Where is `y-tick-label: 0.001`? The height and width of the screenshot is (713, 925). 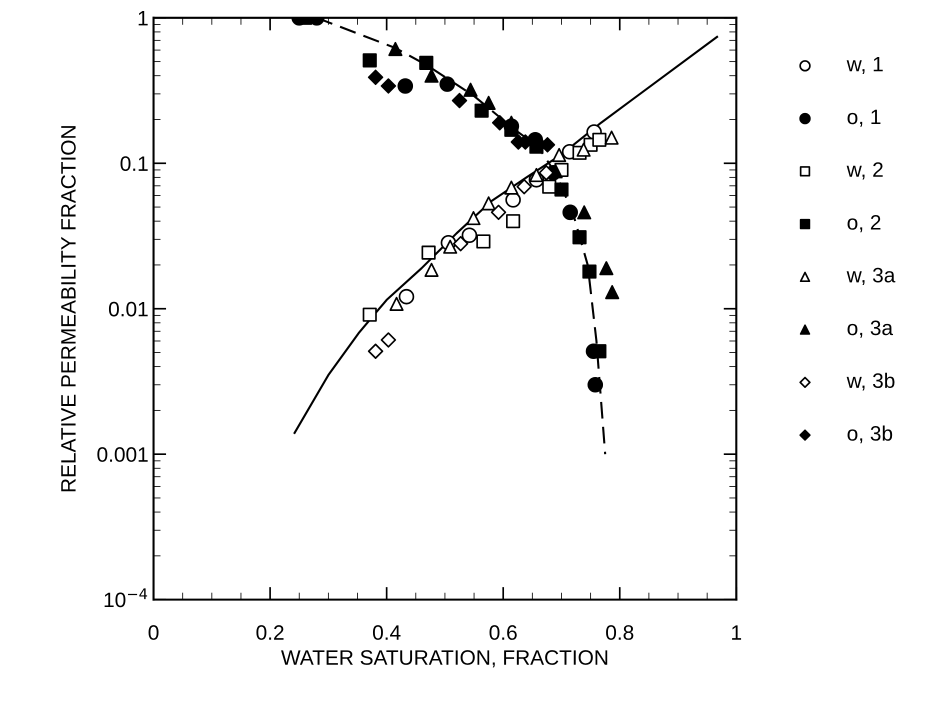 y-tick-label: 0.001 is located at coordinates (122, 454).